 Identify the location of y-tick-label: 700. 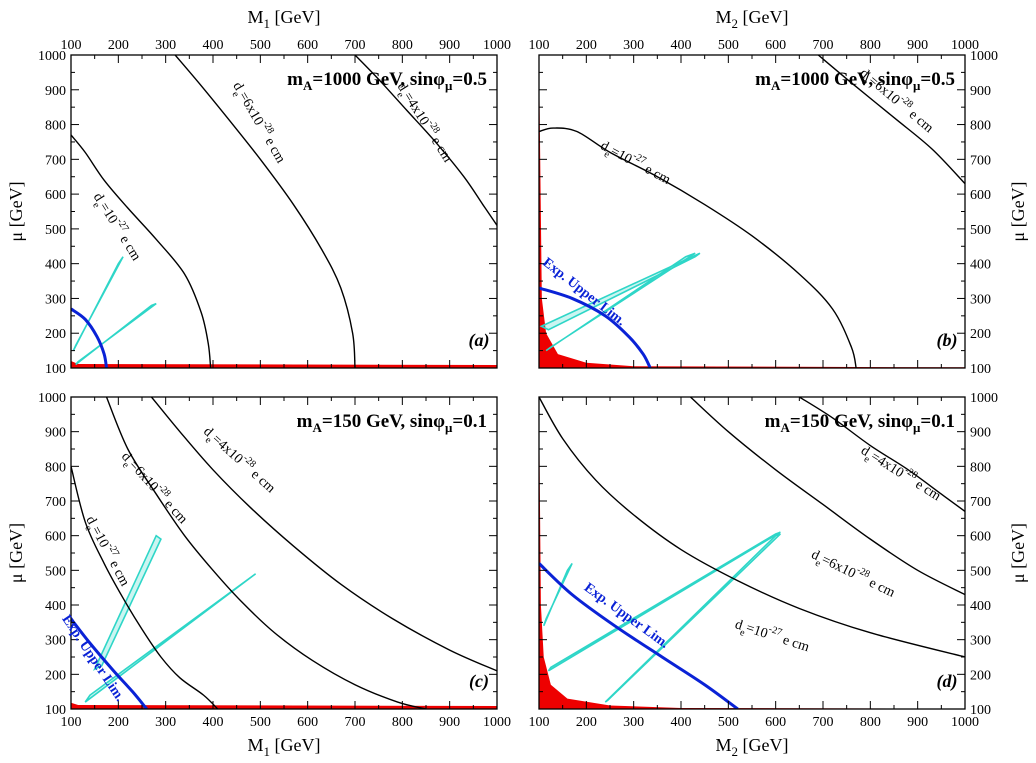
(980, 160).